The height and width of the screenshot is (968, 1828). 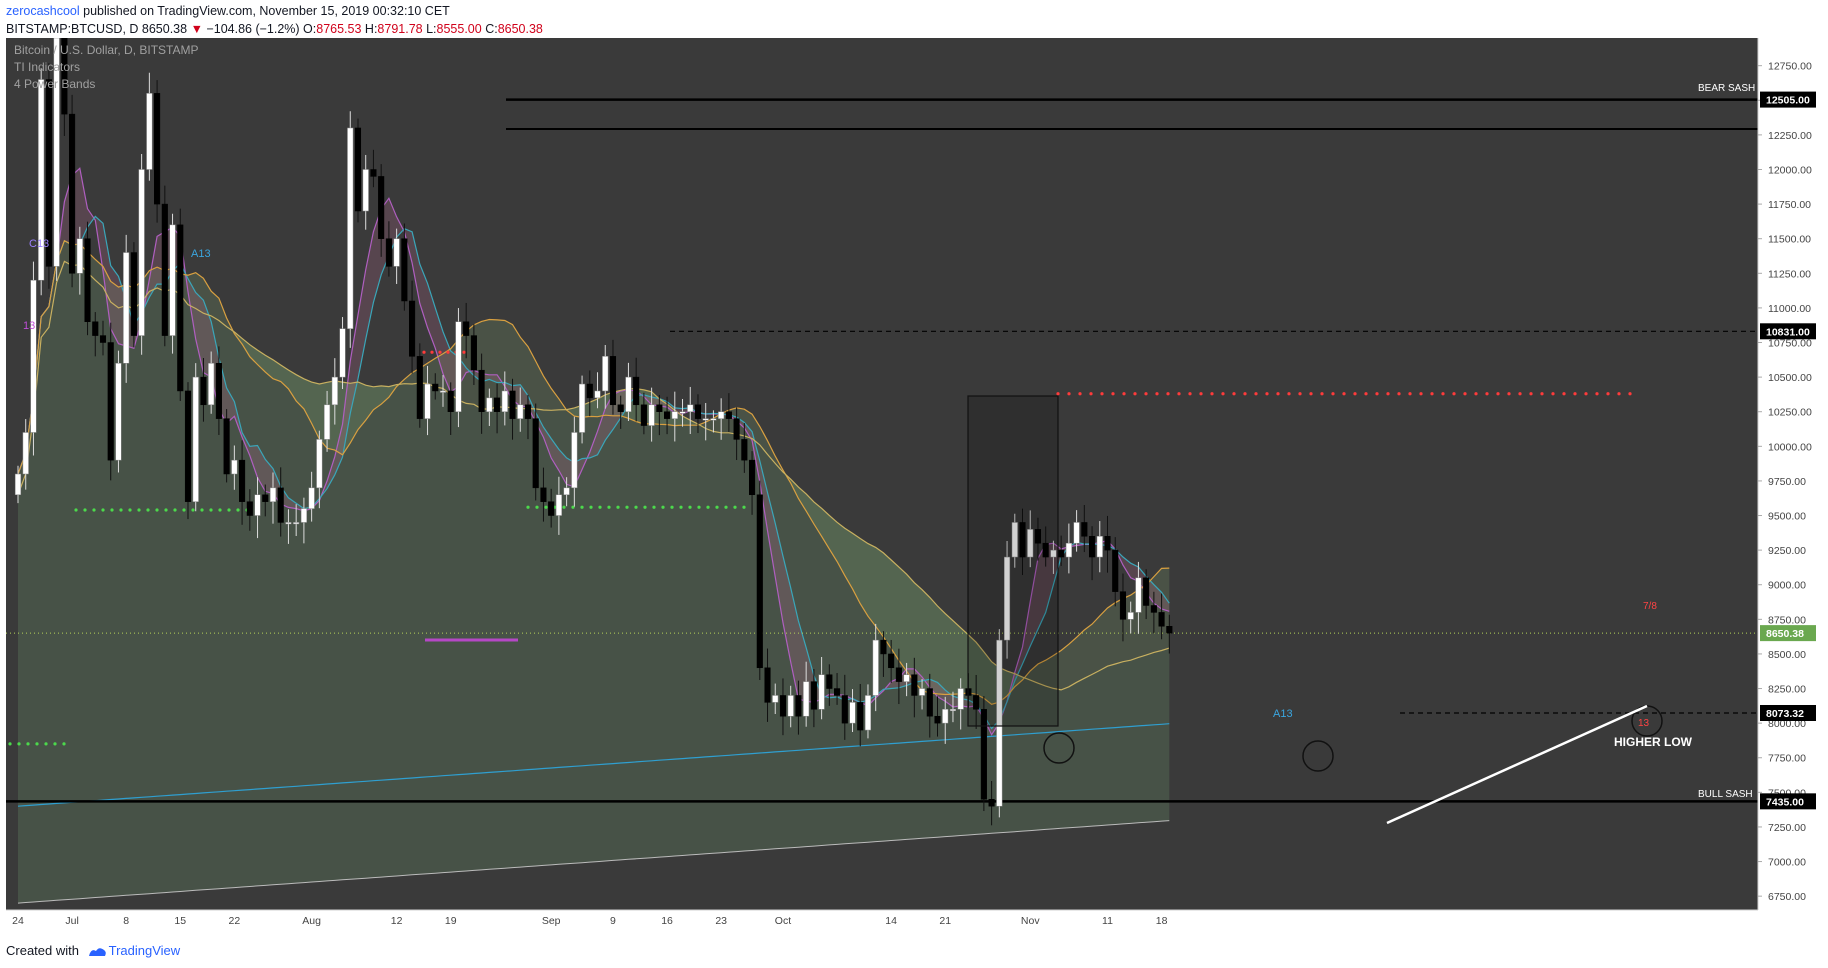 I want to click on c13-label: C13, so click(x=39, y=244).